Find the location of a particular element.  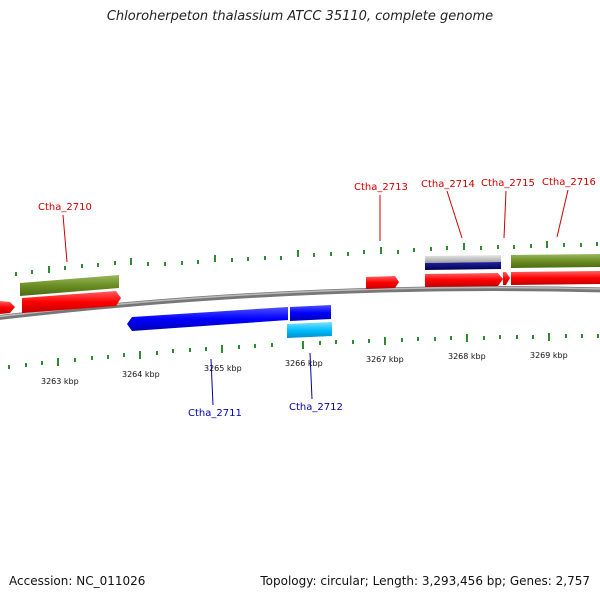

tick-label-3268: 3268 kbp is located at coordinates (467, 356).